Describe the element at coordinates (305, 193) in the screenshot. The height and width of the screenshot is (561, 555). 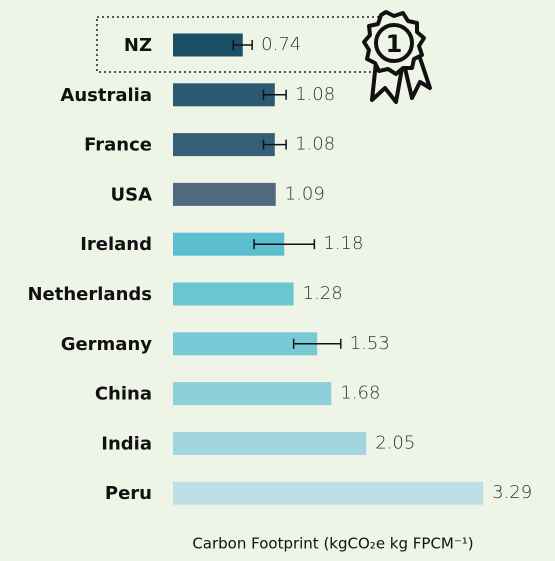
I see `value-label: 1.09` at that location.